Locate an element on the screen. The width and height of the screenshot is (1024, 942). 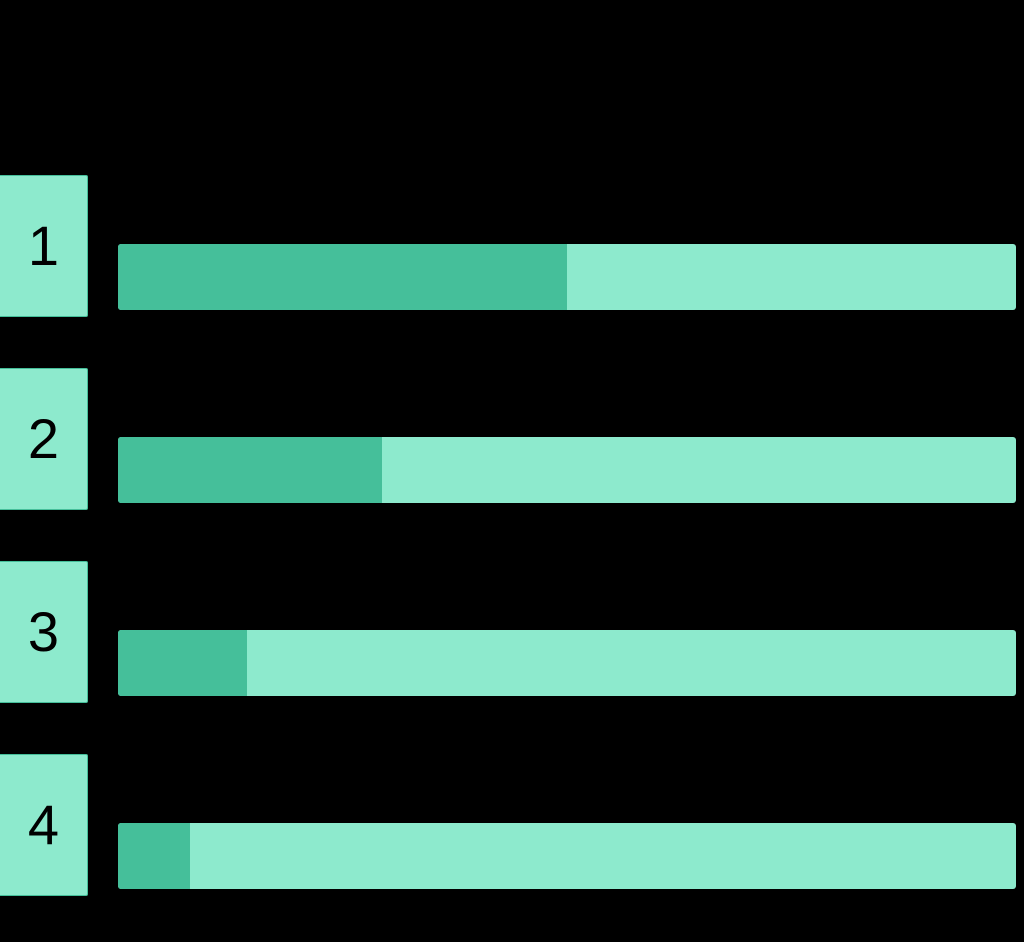
rank-label: 1 is located at coordinates (43, 245).